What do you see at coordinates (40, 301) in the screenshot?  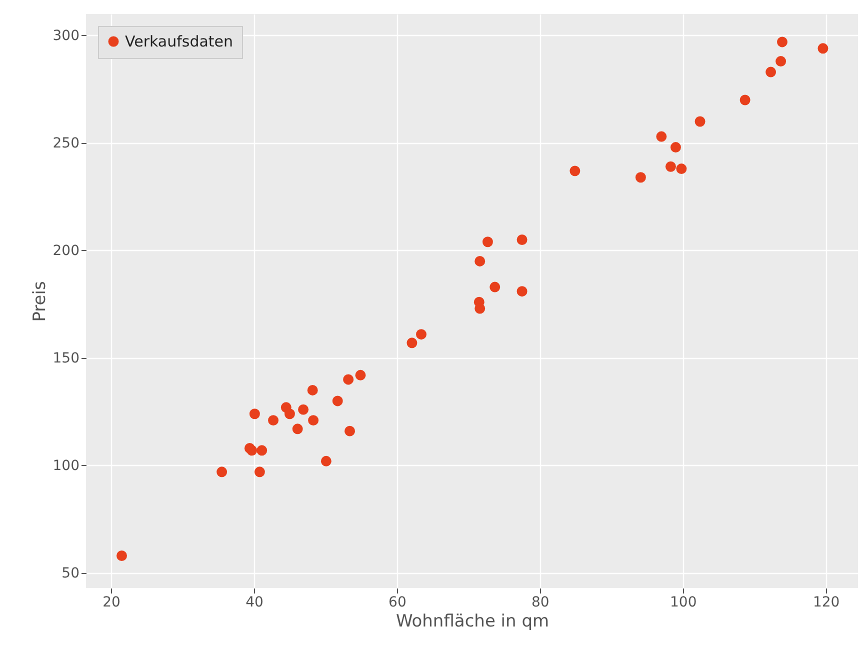 I see `y-axis-title: Preis` at bounding box center [40, 301].